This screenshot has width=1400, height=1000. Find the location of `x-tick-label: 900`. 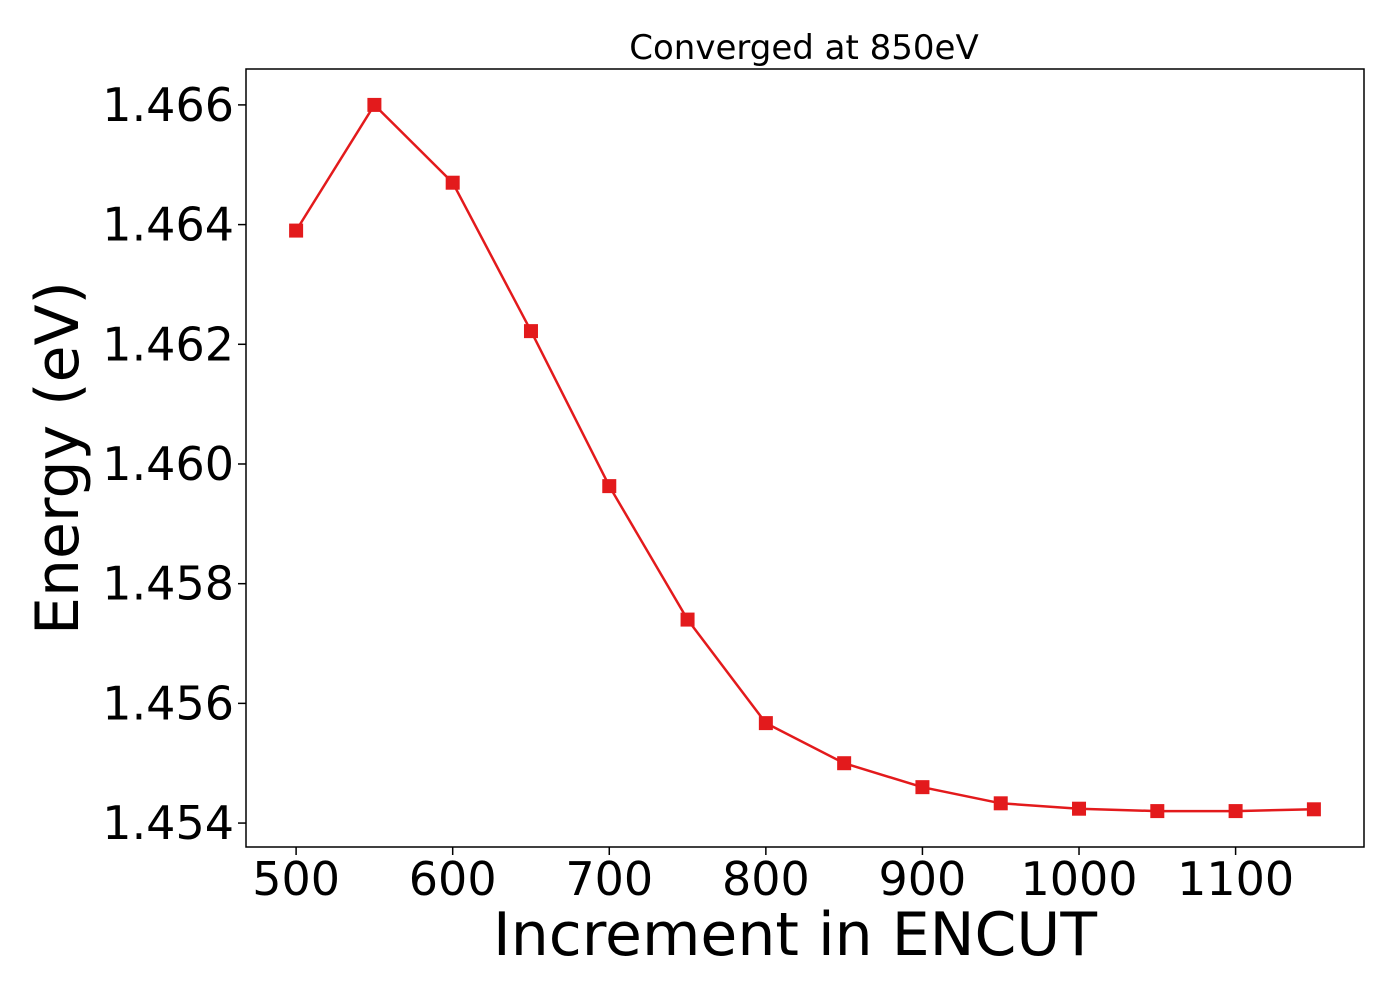

x-tick-label: 900 is located at coordinates (923, 879).